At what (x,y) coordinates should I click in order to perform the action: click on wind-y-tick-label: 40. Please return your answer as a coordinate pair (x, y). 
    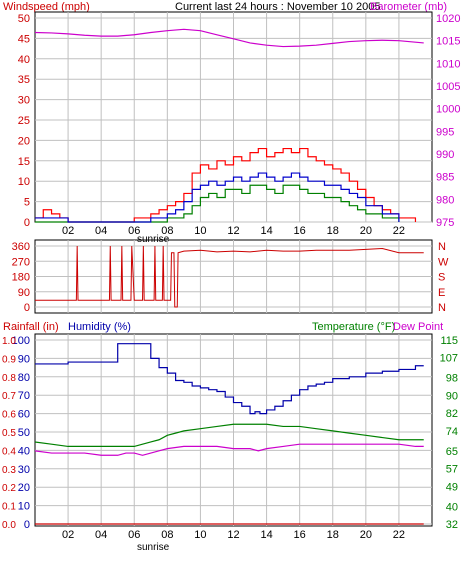
    Looking at the image, I should click on (24, 60).